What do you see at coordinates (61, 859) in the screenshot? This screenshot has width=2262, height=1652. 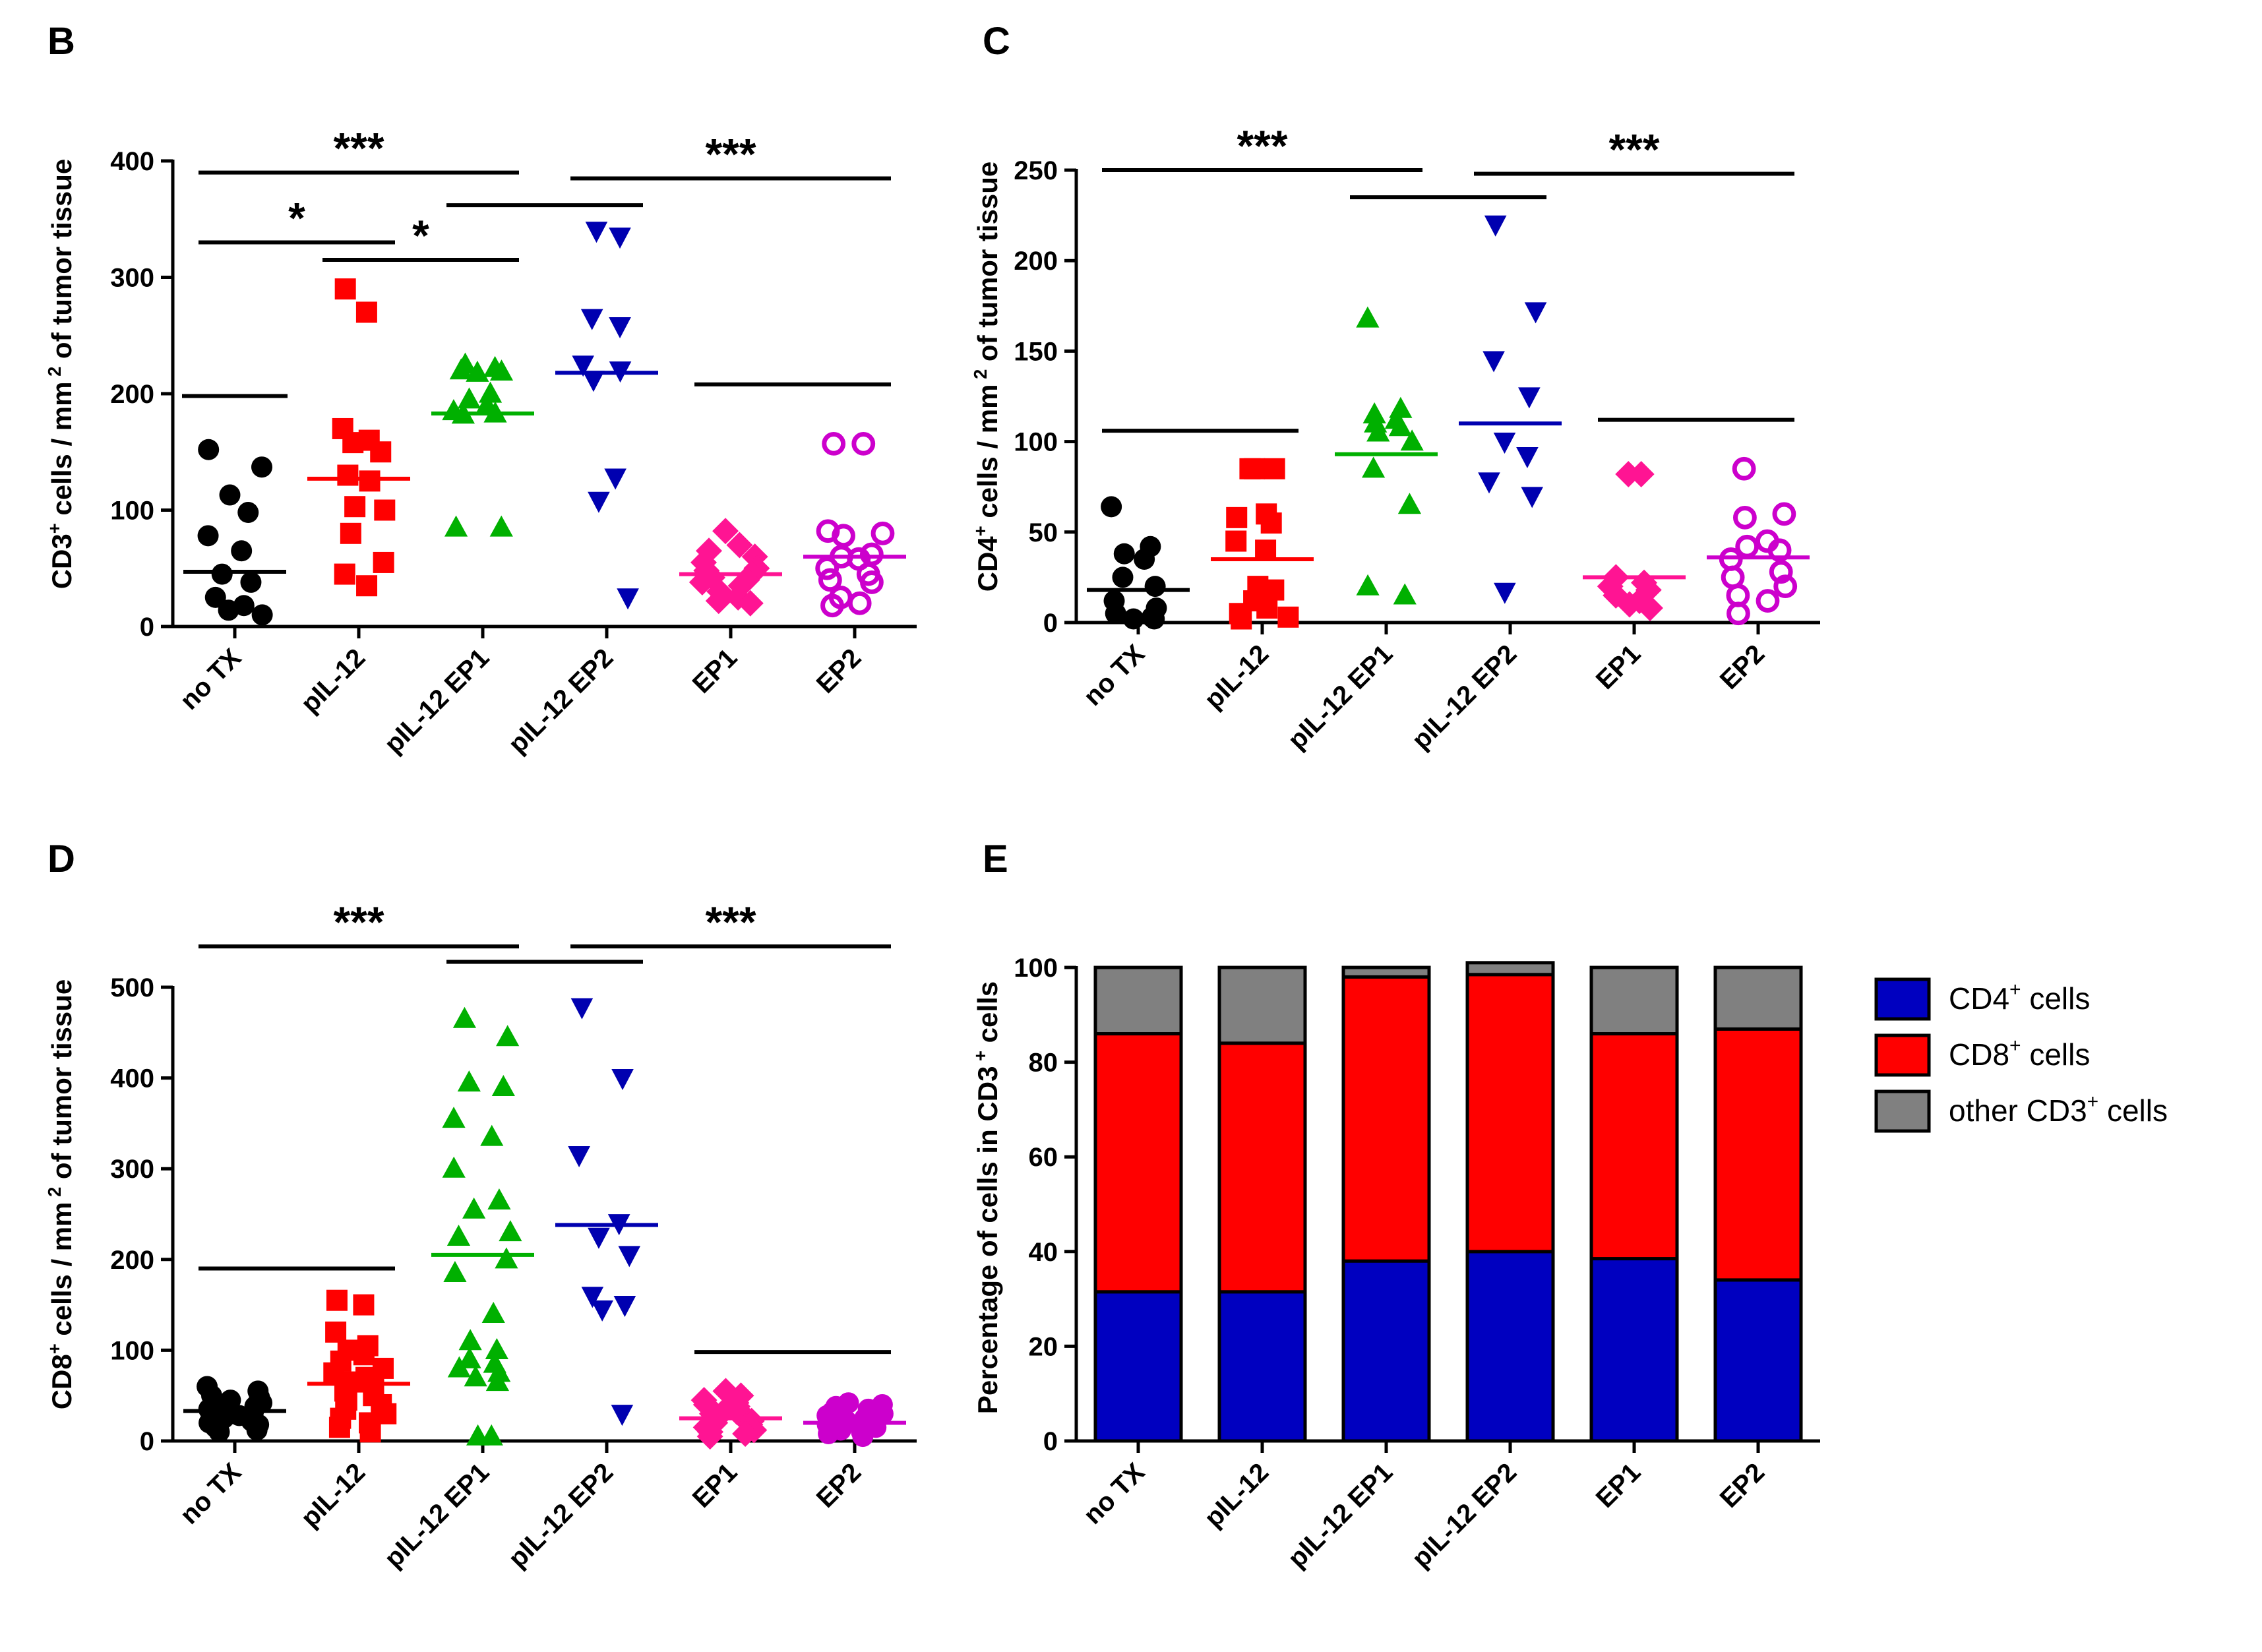 I see `panel-letter: D` at bounding box center [61, 859].